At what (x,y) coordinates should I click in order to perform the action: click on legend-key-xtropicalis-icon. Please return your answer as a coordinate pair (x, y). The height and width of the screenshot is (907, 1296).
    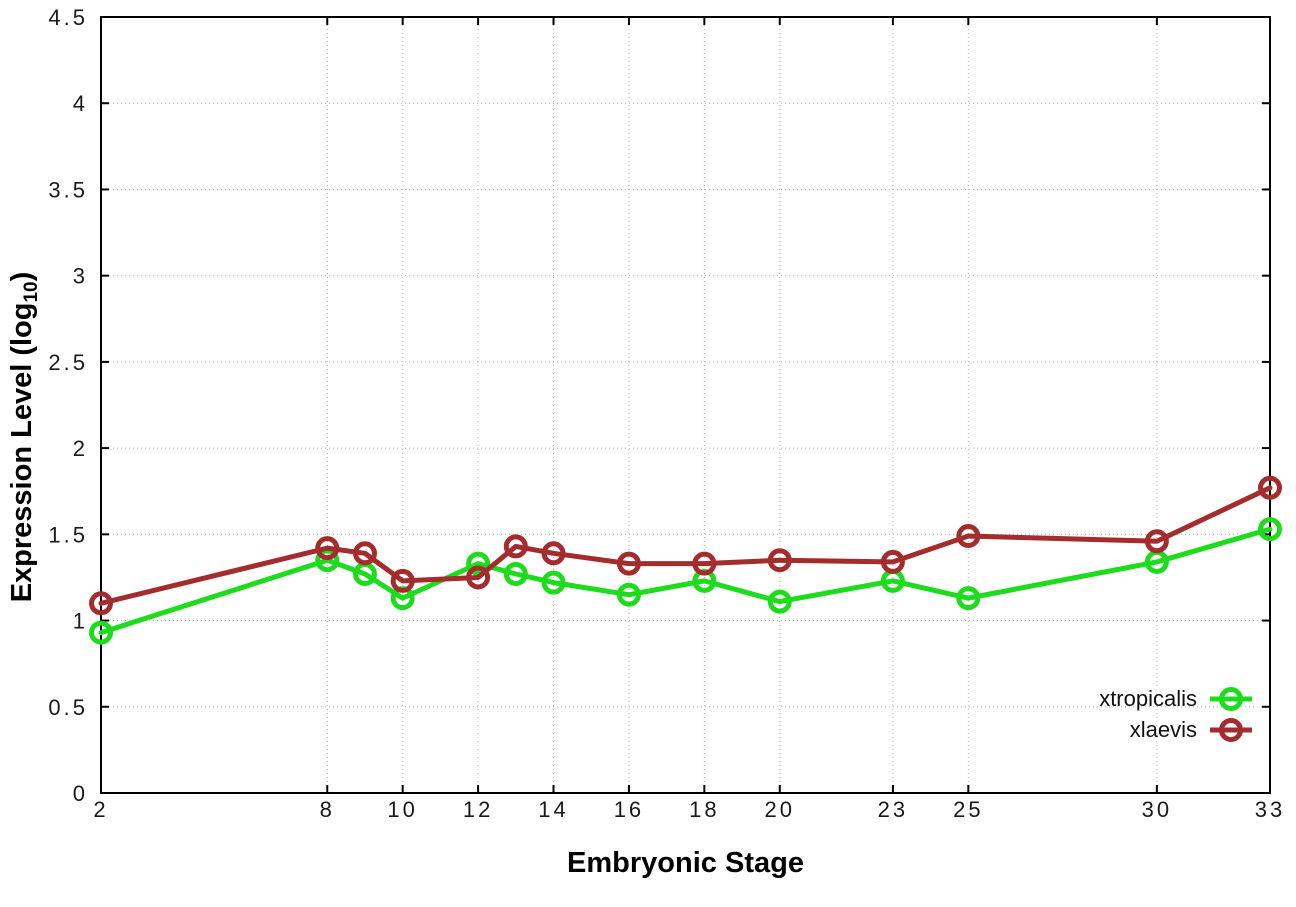
    Looking at the image, I should click on (1231, 698).